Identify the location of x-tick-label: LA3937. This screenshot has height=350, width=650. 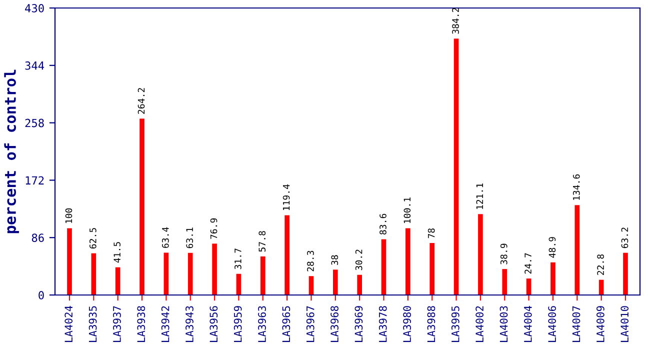
(117, 324).